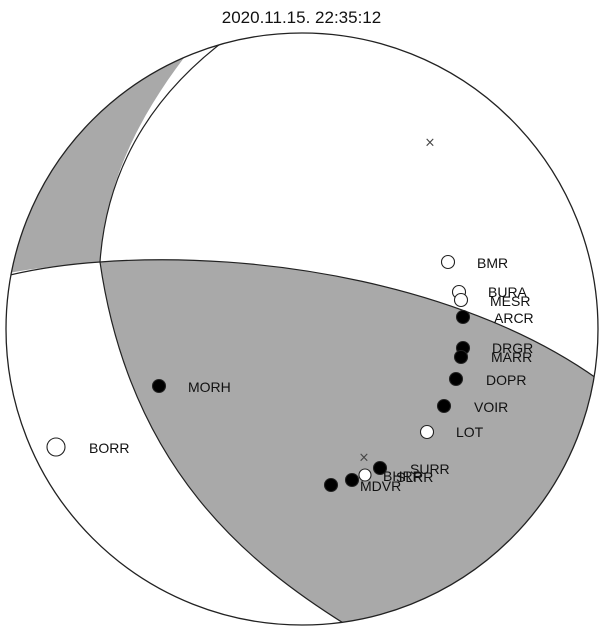 The width and height of the screenshot is (603, 626). Describe the element at coordinates (461, 300) in the screenshot. I see `station-marker-mesr` at that location.